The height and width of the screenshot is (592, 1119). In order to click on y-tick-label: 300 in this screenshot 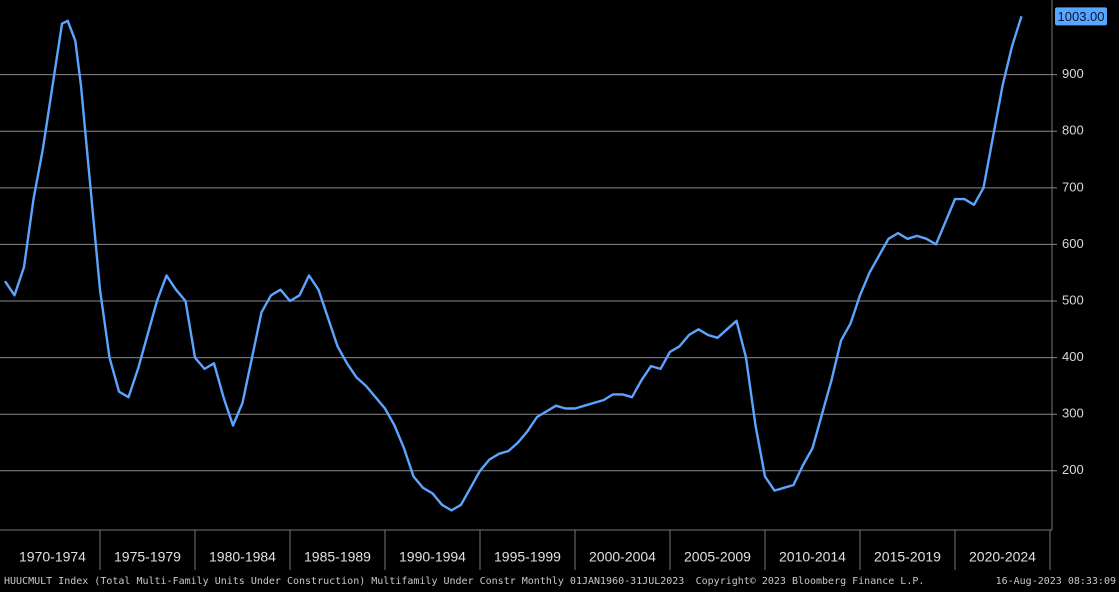, I will do `click(1073, 413)`.